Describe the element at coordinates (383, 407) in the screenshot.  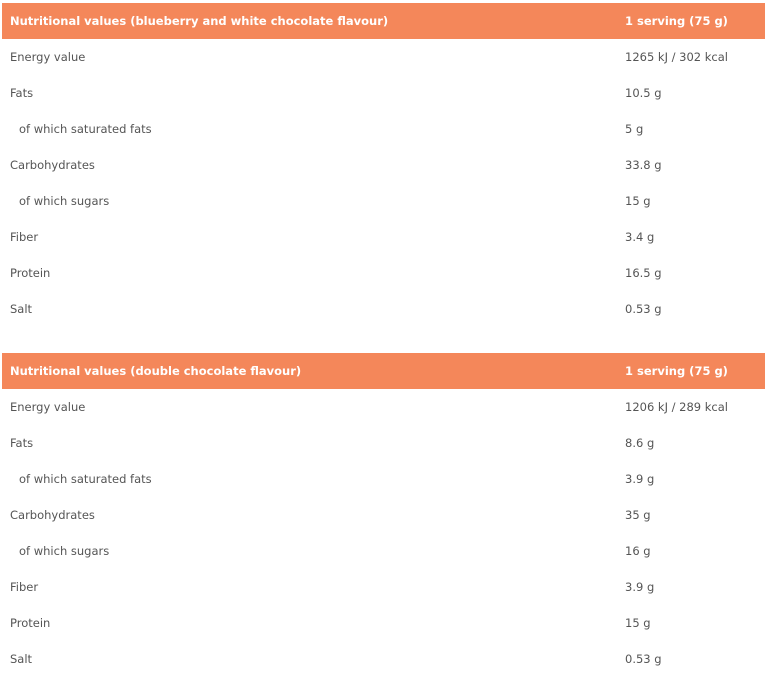
I see `table-row: Energy value 1206 kJ / 289 kcal` at that location.